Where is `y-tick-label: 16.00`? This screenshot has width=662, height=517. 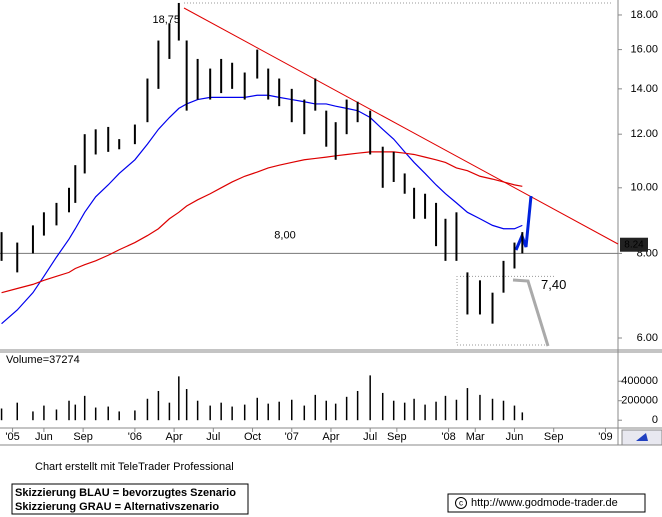 y-tick-label: 16.00 is located at coordinates (644, 50).